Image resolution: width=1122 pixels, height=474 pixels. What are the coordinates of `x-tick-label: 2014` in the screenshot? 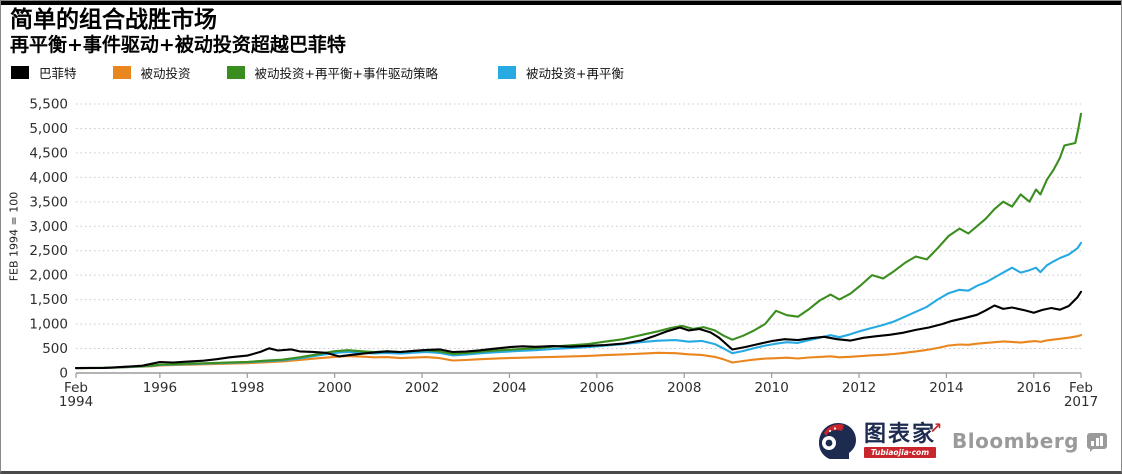 It's located at (946, 388).